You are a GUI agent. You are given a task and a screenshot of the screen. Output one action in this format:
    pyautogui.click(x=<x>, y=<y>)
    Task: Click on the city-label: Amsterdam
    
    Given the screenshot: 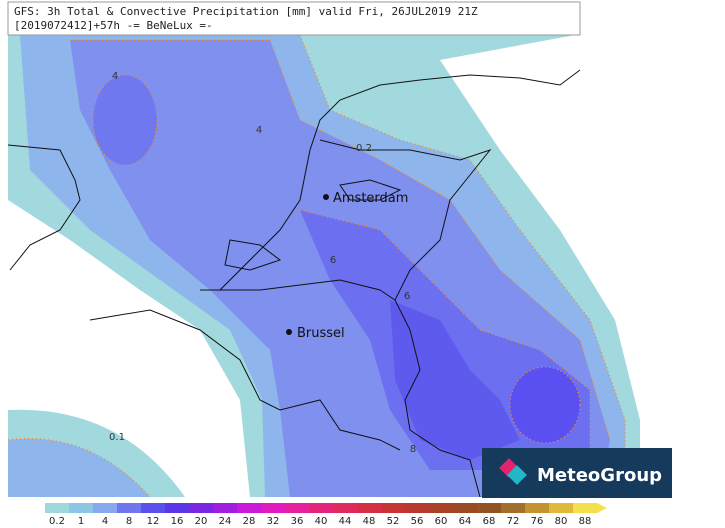 What is the action you would take?
    pyautogui.click(x=370, y=198)
    